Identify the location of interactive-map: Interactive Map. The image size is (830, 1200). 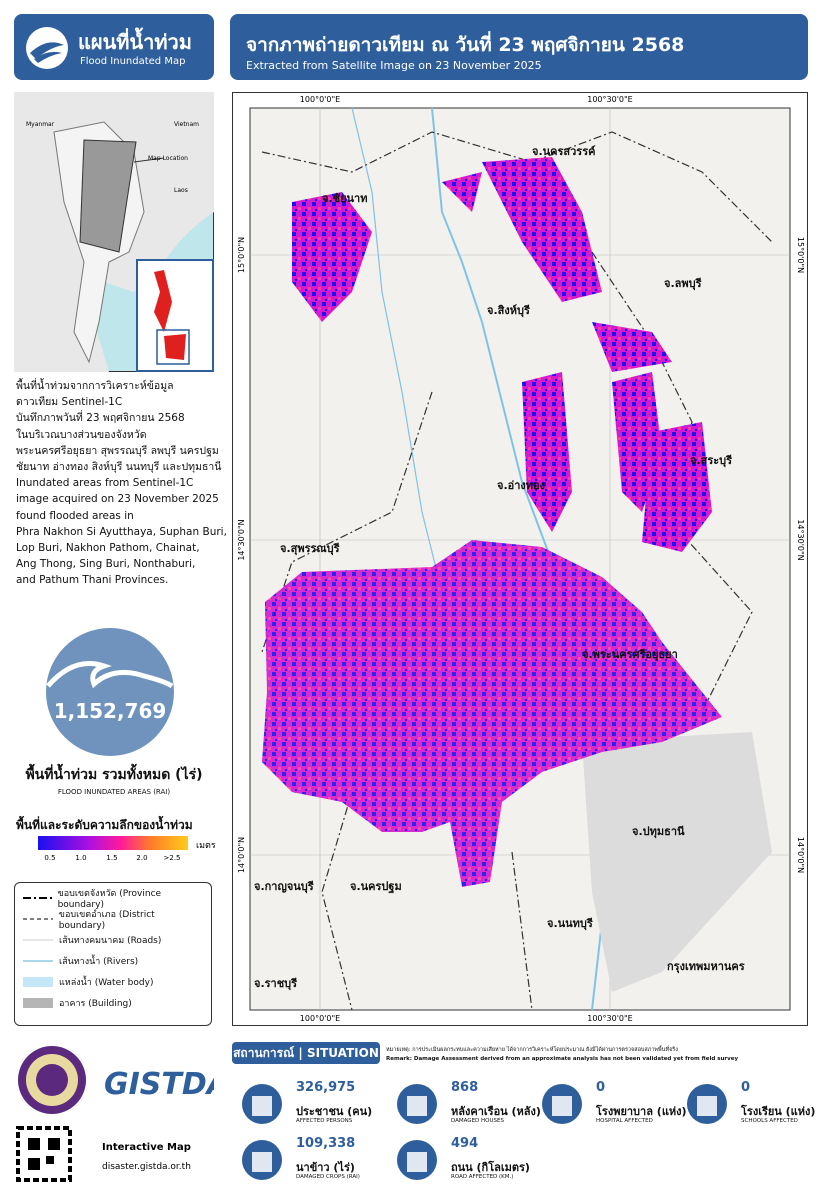
(146, 1147).